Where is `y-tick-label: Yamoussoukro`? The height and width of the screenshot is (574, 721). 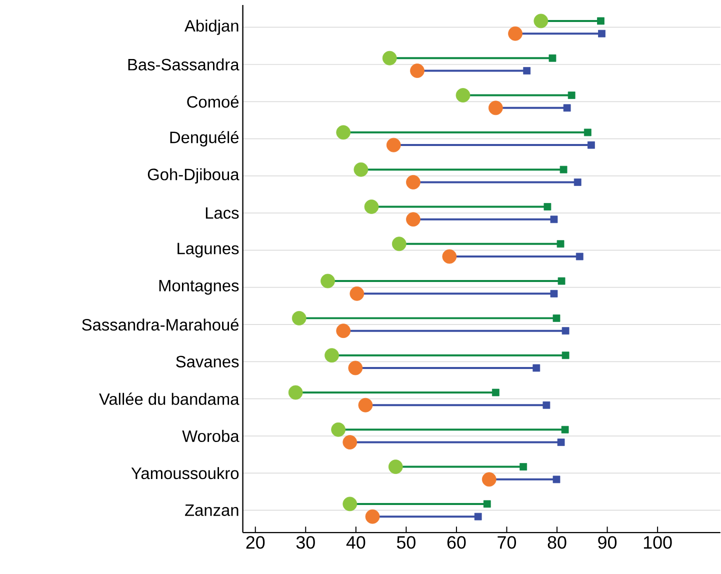 y-tick-label: Yamoussoukro is located at coordinates (185, 473).